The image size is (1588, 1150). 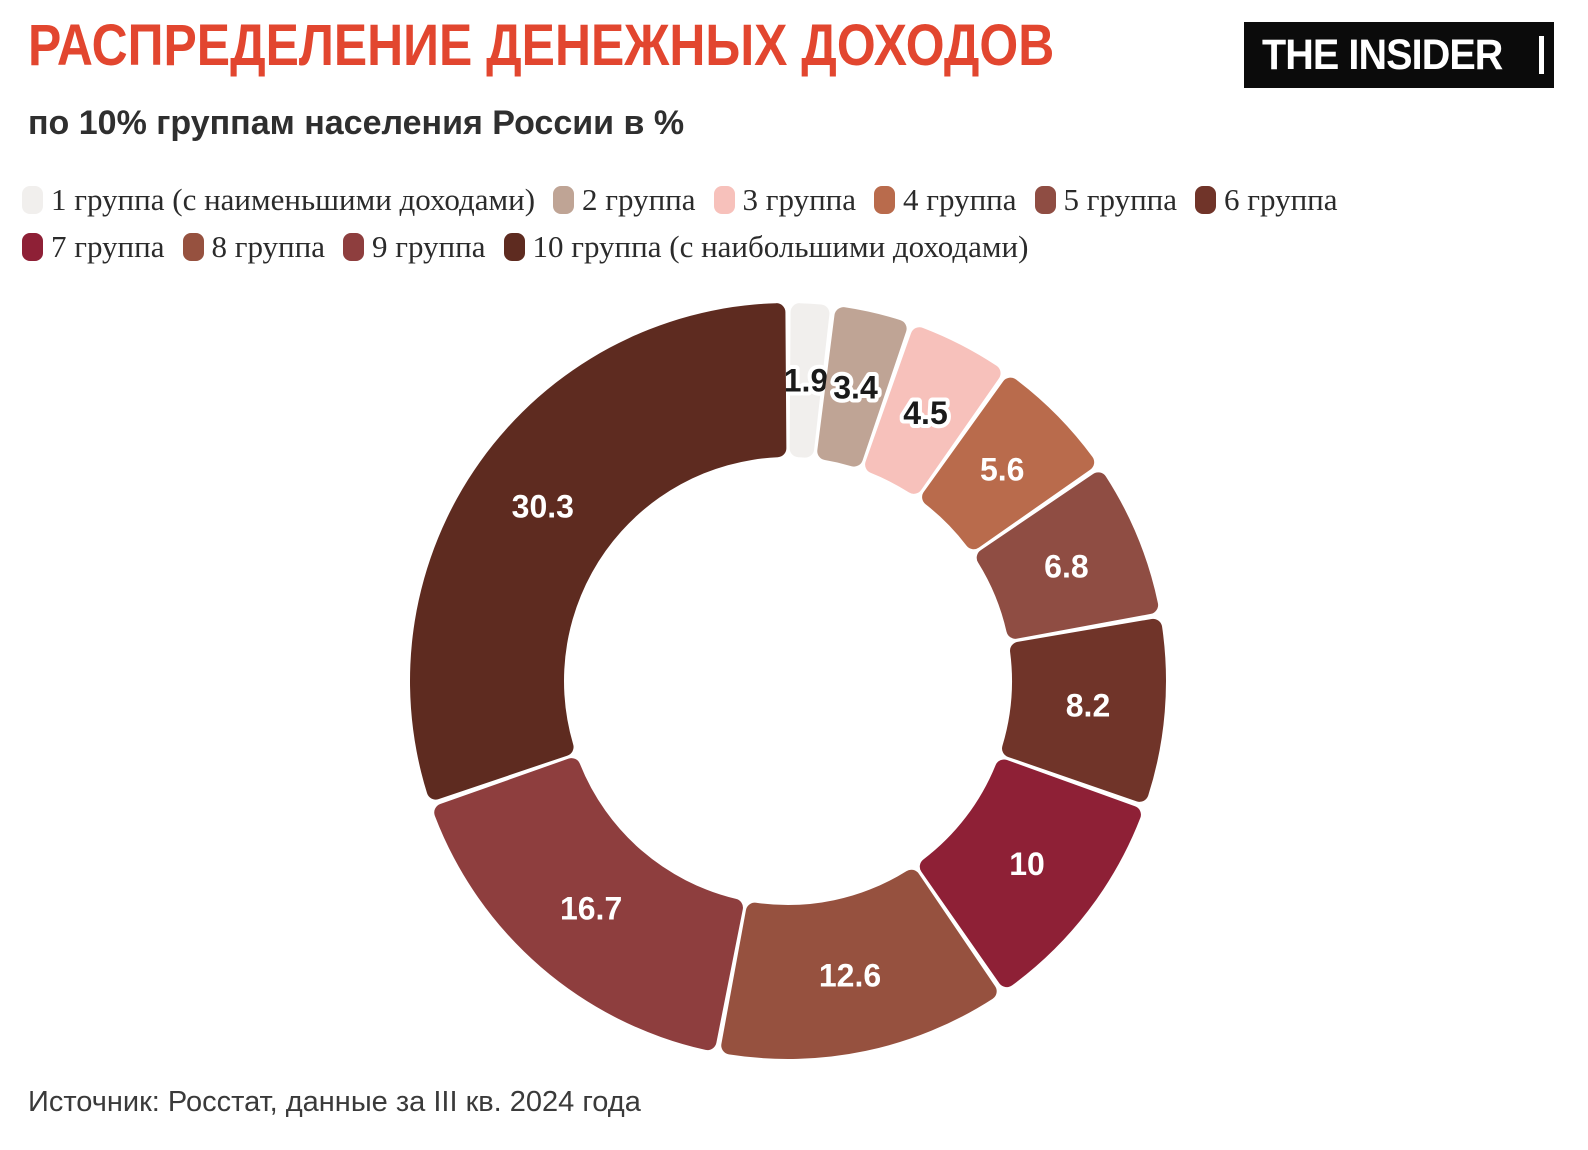 I want to click on segment-value-label: 1.9, so click(x=806, y=381).